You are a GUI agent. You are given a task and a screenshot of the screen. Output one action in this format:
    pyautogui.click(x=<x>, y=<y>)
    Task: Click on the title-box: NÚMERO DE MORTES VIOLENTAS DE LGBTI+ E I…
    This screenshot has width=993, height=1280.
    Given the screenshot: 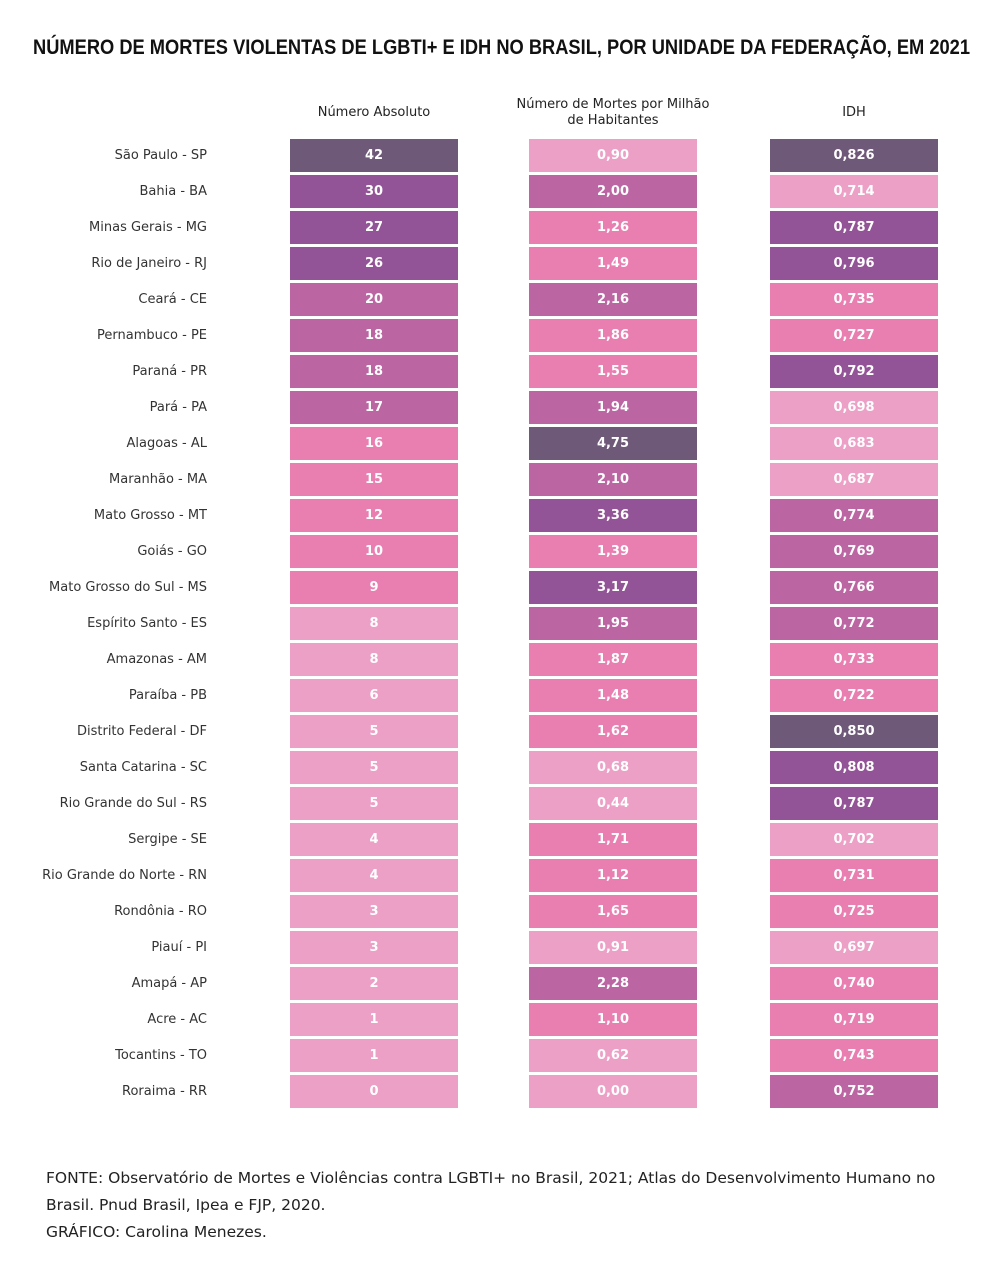 What is the action you would take?
    pyautogui.click(x=501, y=47)
    